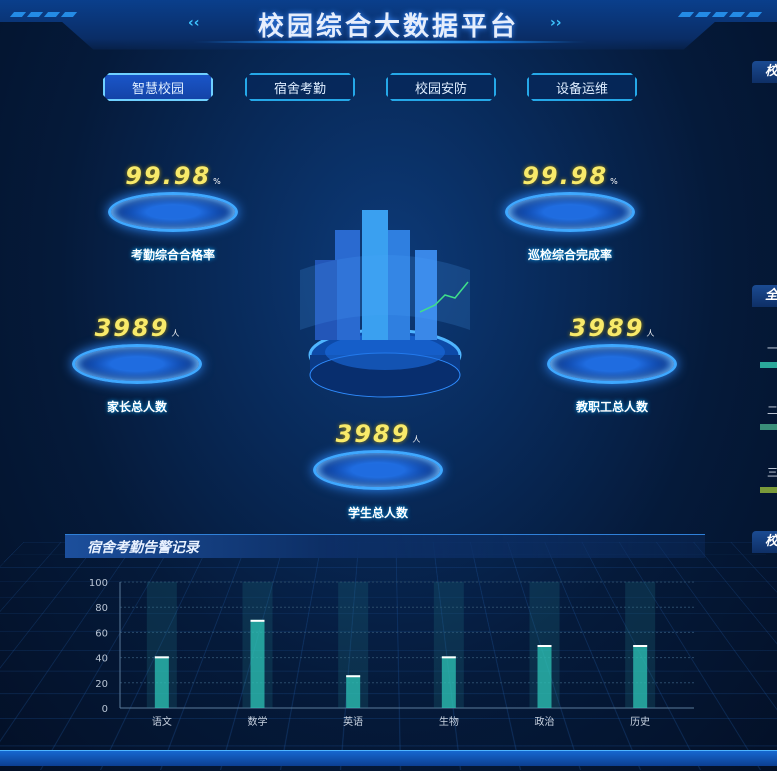  I want to click on chevron-left-icon: ‹‹, so click(194, 23).